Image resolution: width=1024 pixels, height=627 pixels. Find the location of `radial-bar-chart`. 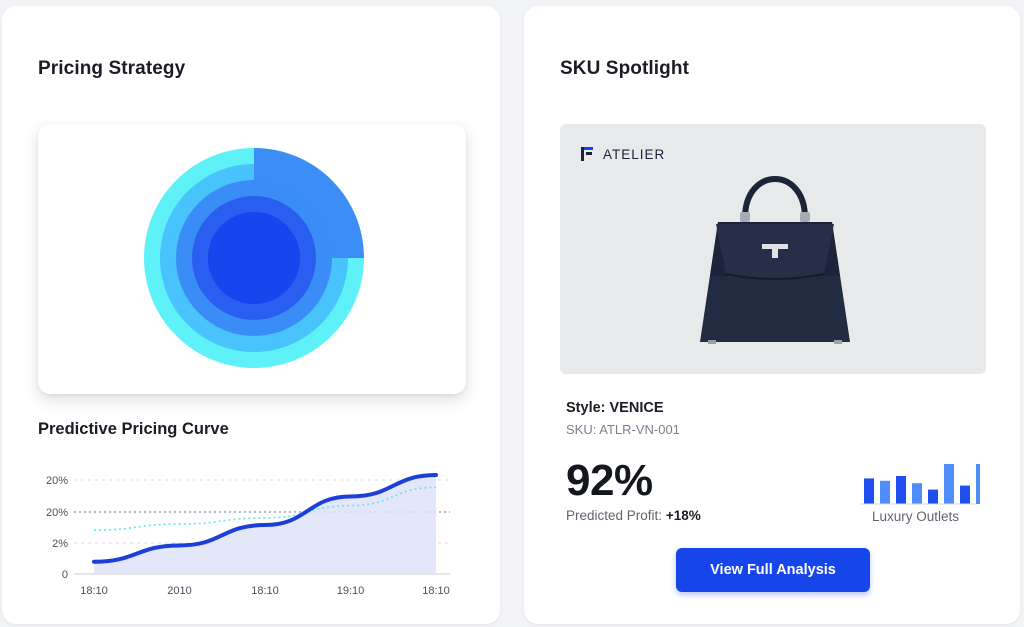

radial-bar-chart is located at coordinates (254, 258).